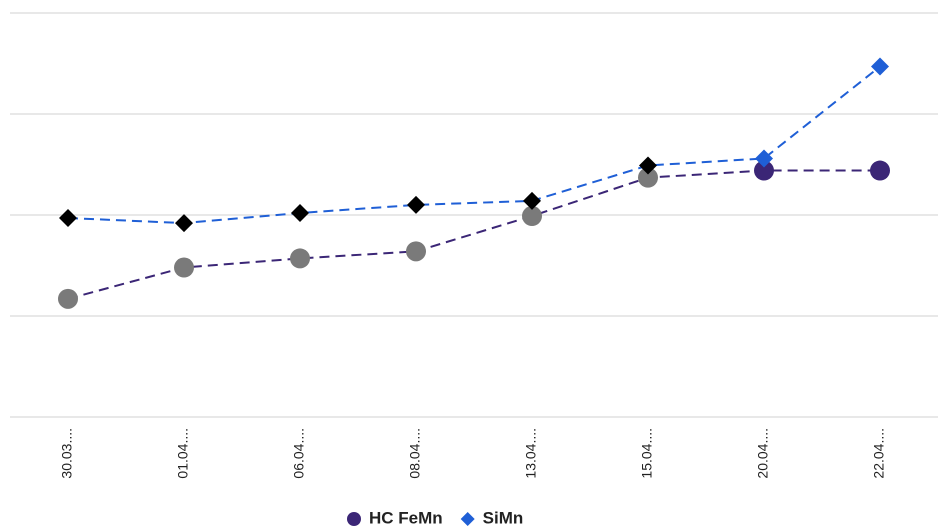 This screenshot has height=527, width=938. Describe the element at coordinates (503, 517) in the screenshot. I see `legend-label: SiMn` at that location.